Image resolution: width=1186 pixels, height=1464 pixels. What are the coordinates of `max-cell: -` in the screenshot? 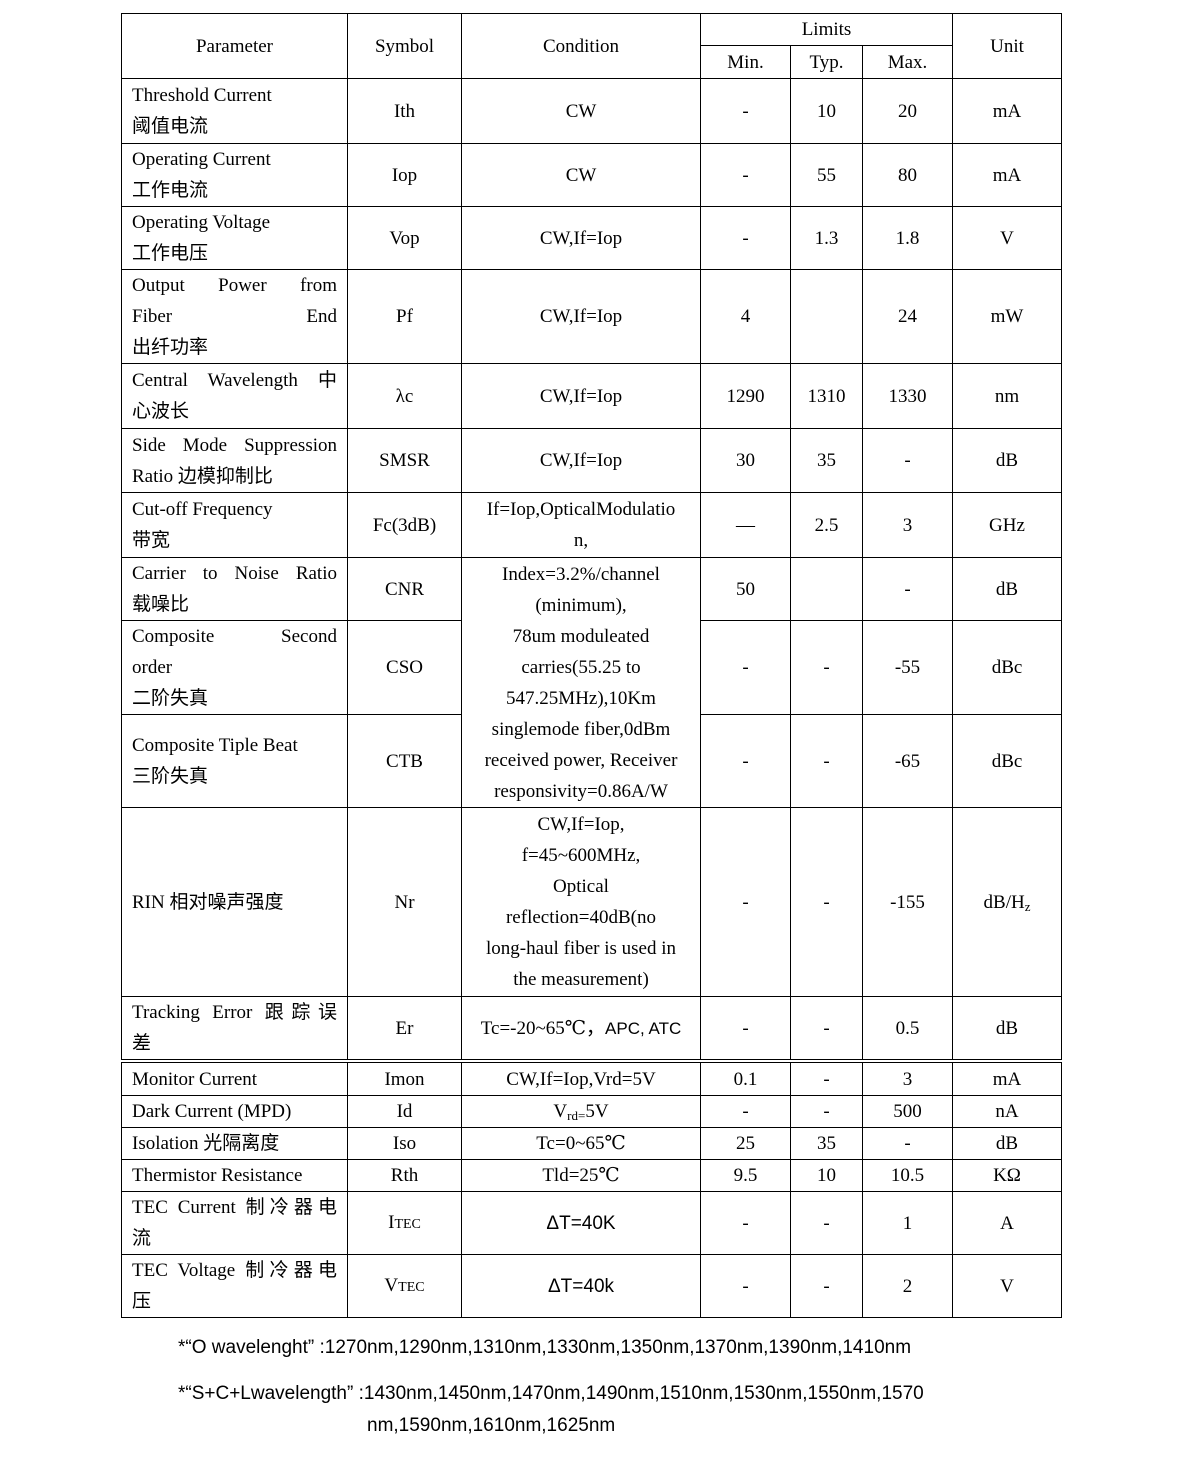 It's located at (907, 460).